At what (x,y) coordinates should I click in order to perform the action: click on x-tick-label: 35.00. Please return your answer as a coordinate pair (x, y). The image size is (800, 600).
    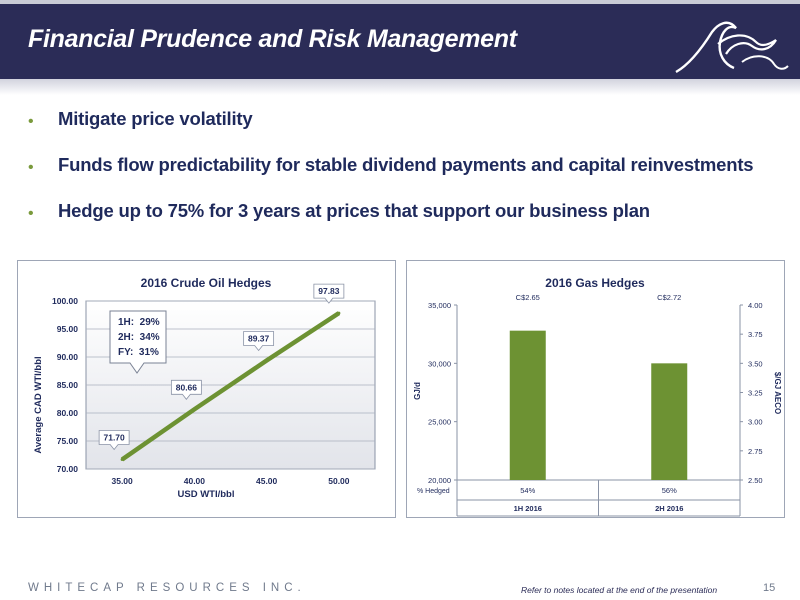
    Looking at the image, I should click on (122, 481).